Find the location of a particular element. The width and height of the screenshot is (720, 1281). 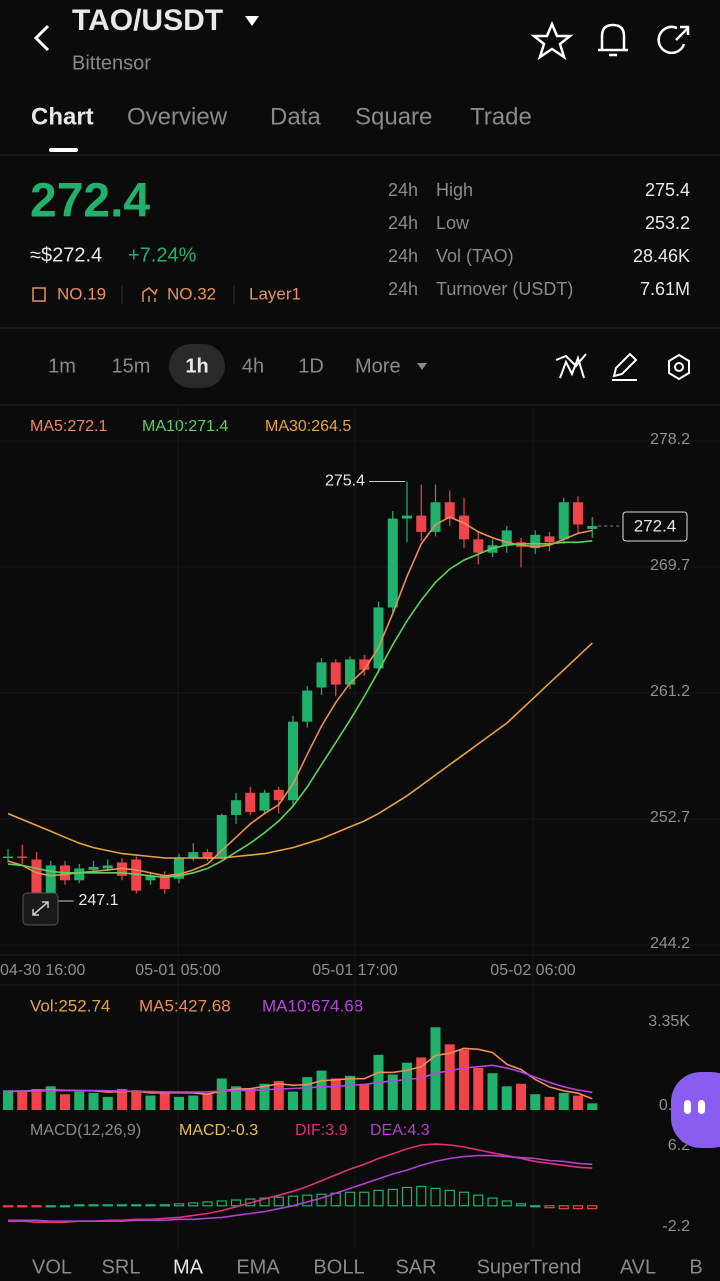

stat-value: 275.4 is located at coordinates (667, 190).